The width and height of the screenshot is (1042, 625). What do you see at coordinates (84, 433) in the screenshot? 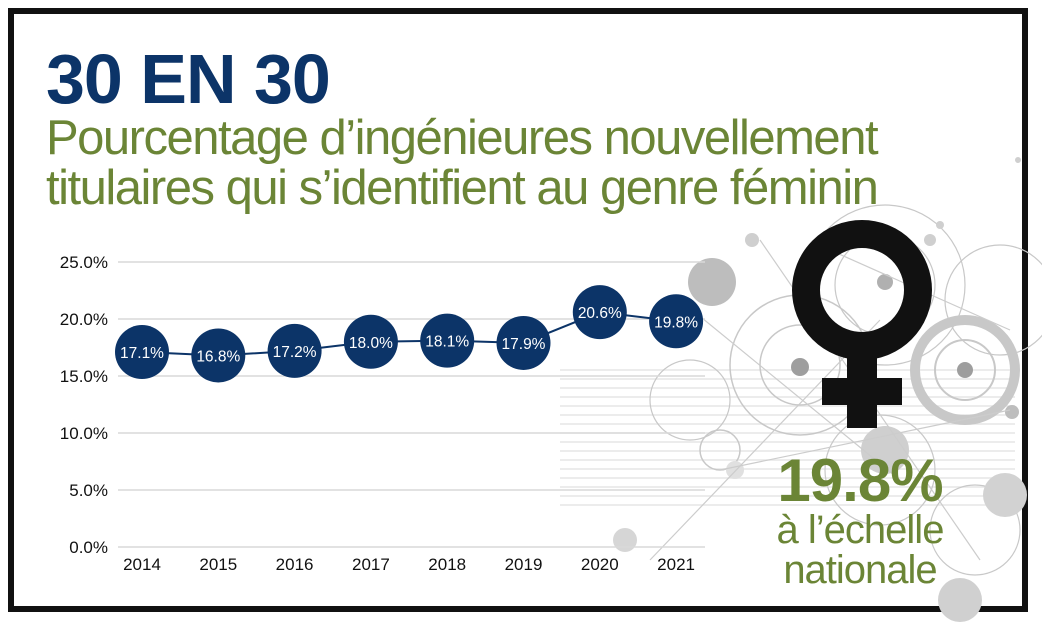
I see `y-tick-label: 10.0%` at bounding box center [84, 433].